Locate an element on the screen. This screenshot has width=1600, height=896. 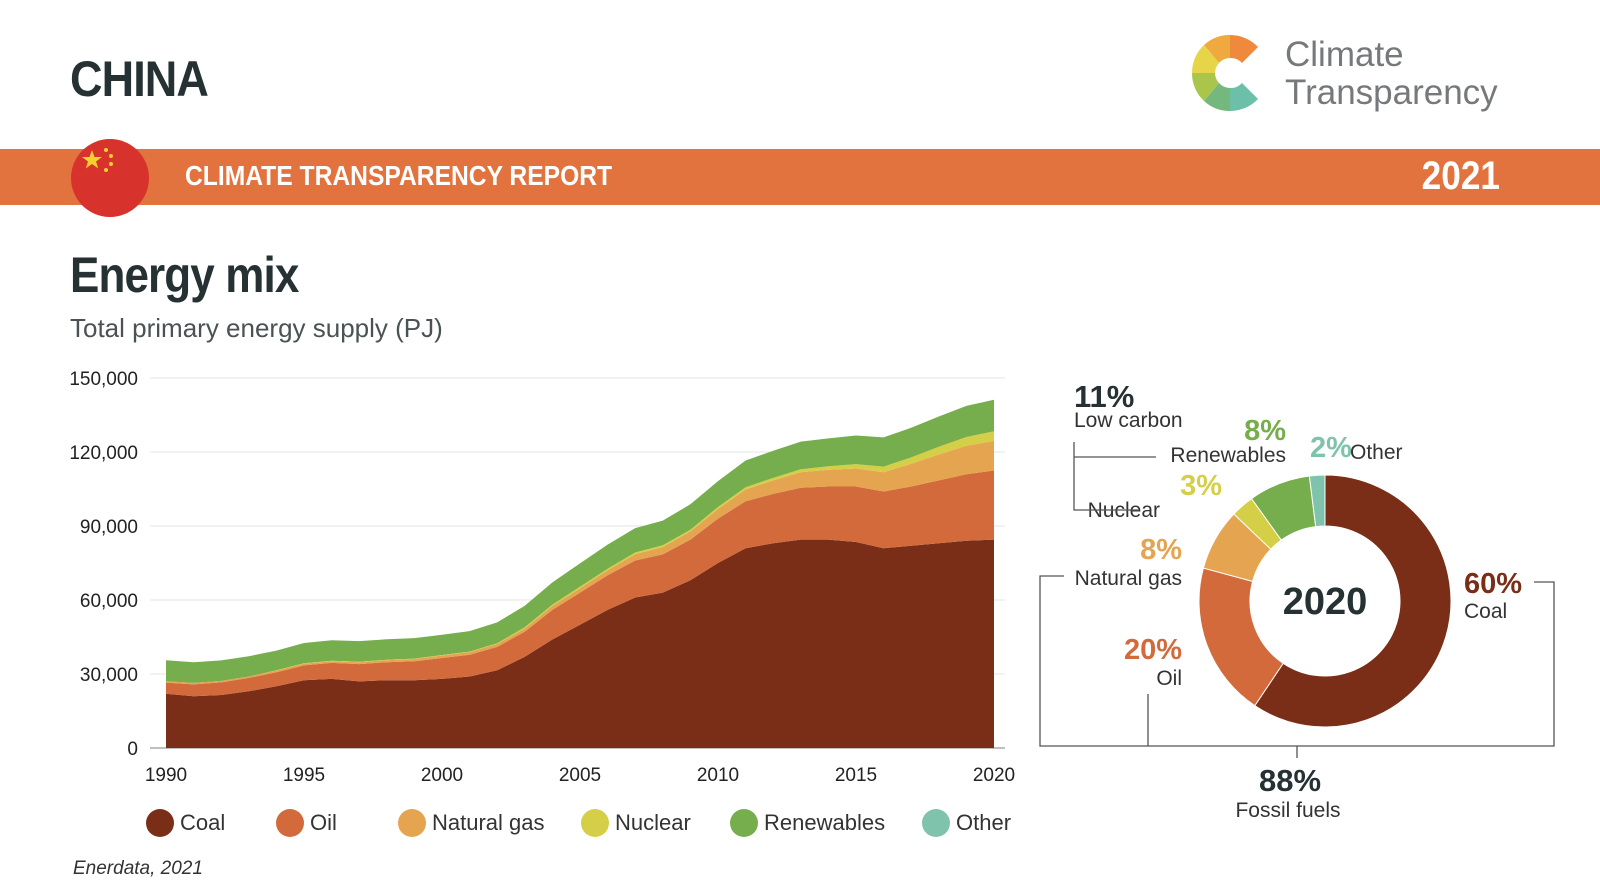
donut-name-natural-gas: Natural gas is located at coordinates (1128, 578).